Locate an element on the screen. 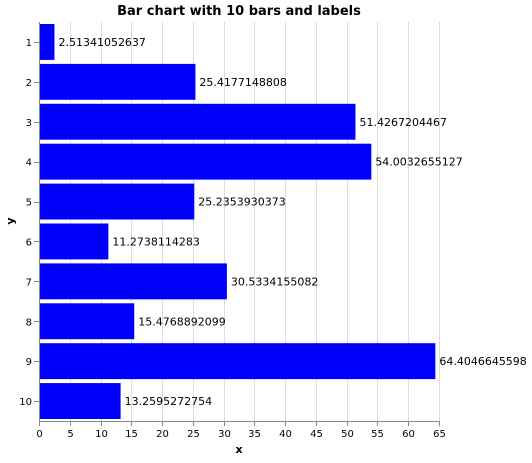  data-label: 15.4768892099 is located at coordinates (181, 321).